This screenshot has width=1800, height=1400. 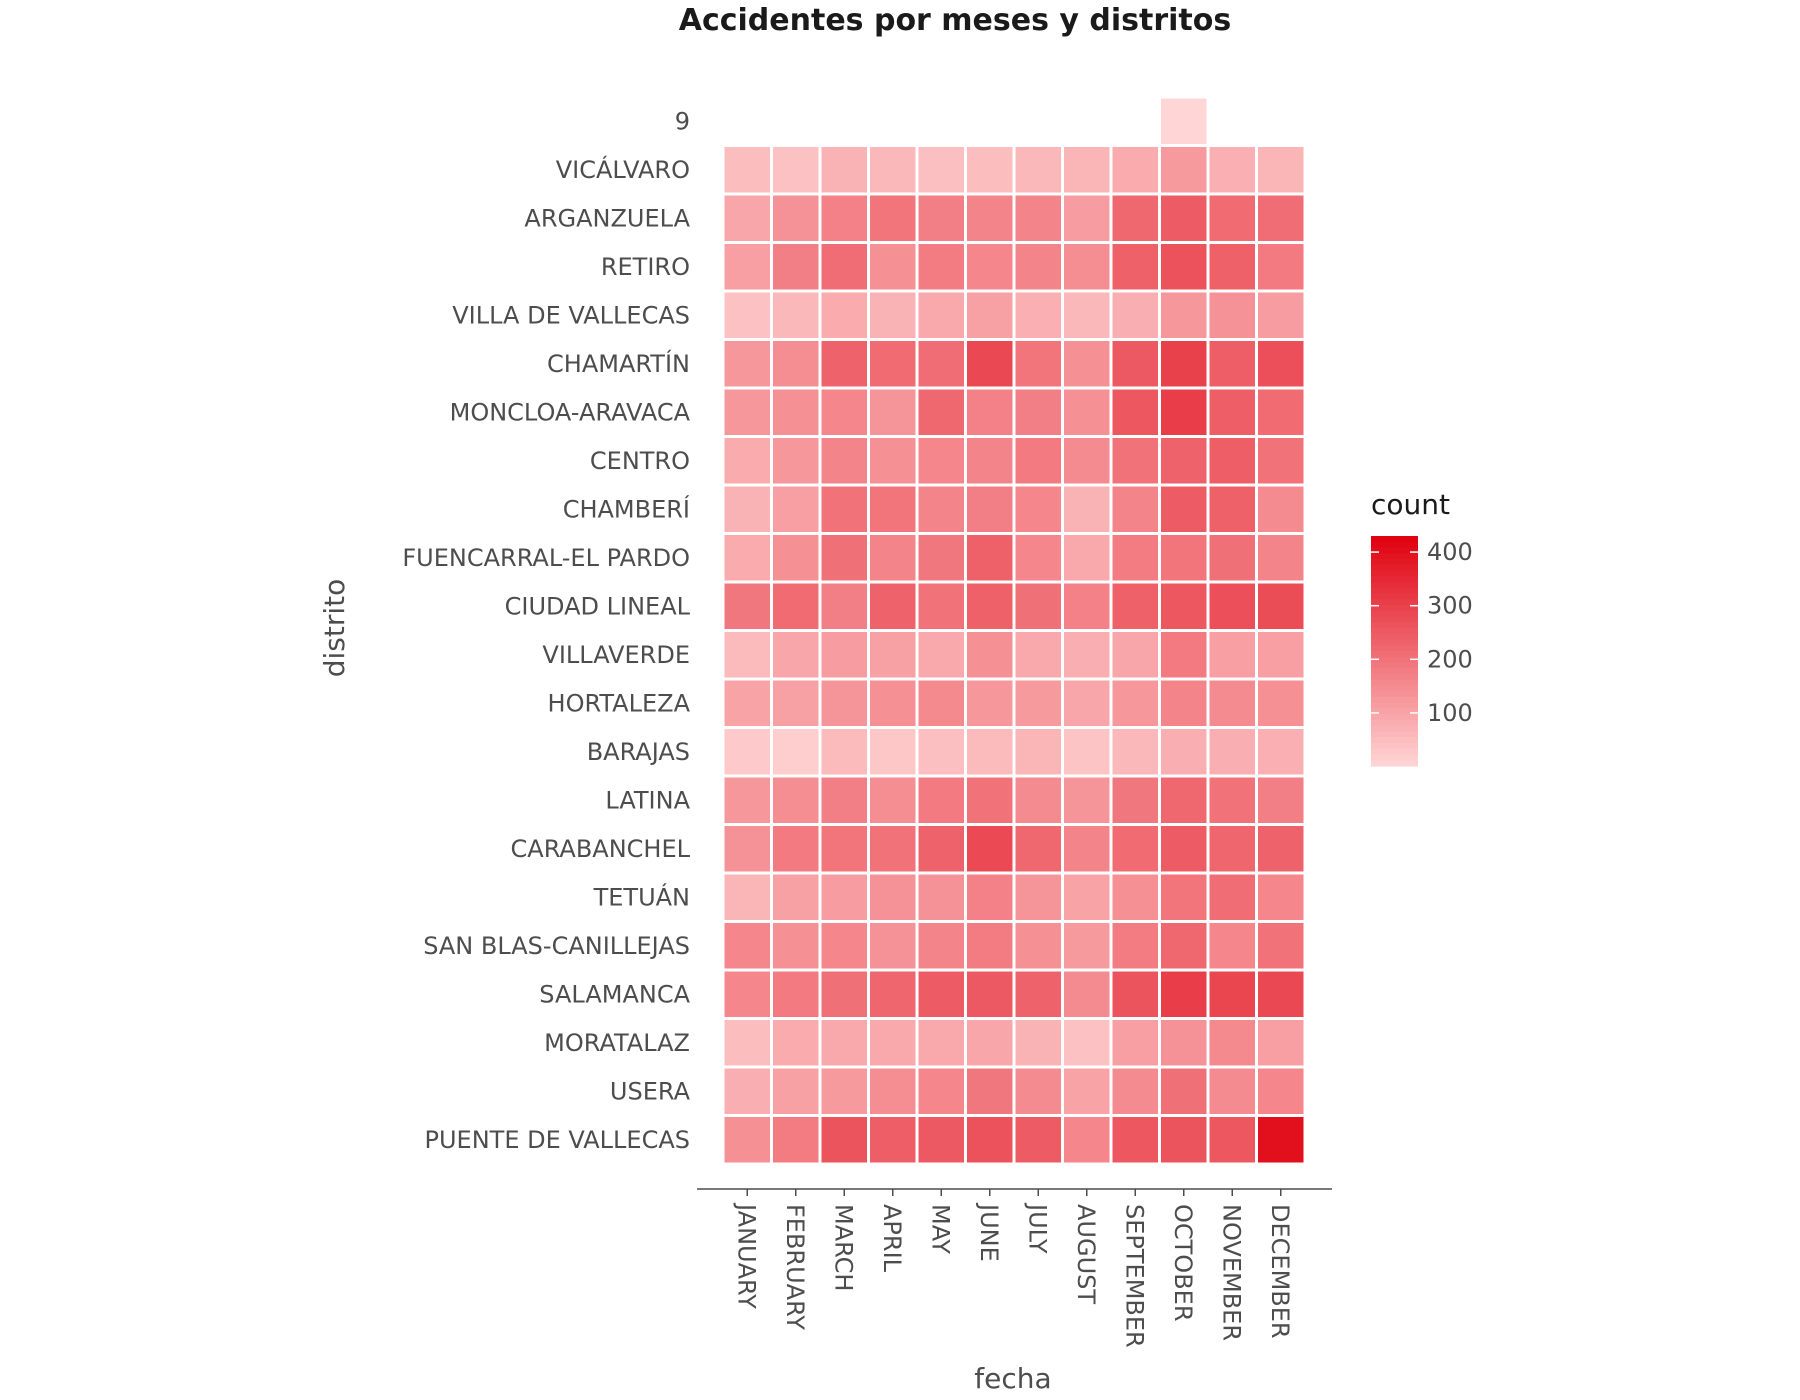 I want to click on y-tick-label: ARGANZUELA, so click(x=607, y=218).